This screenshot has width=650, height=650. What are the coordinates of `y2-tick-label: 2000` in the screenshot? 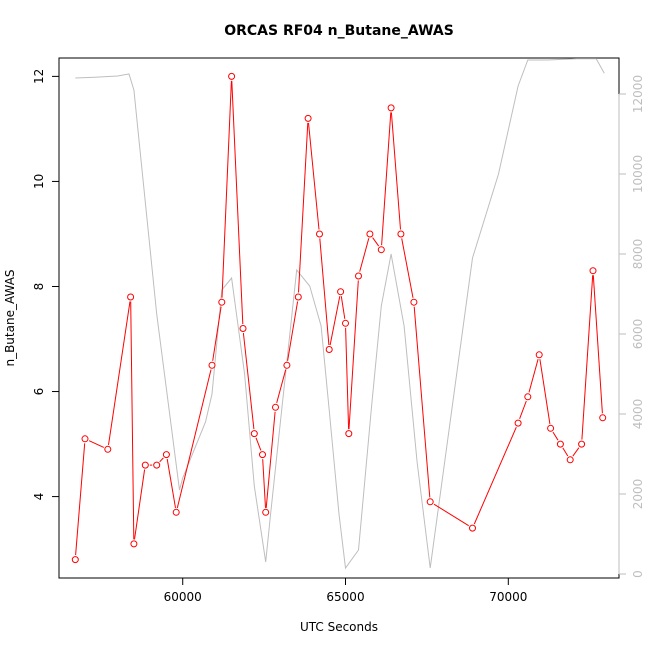 It's located at (638, 494).